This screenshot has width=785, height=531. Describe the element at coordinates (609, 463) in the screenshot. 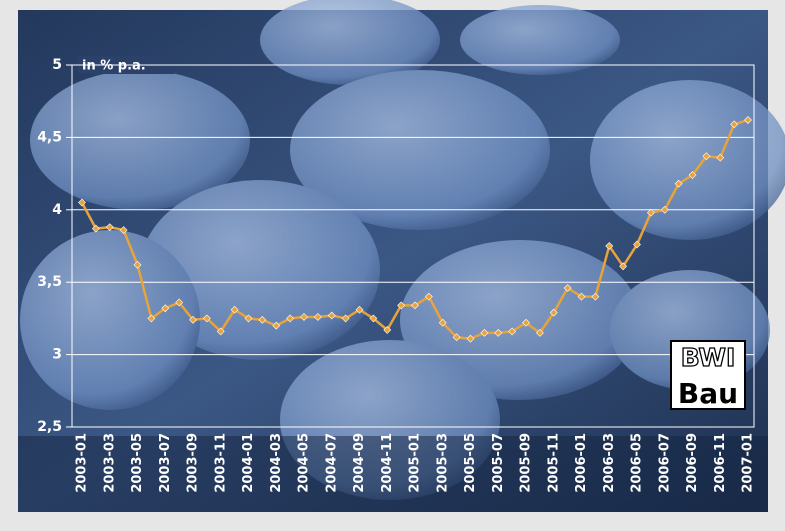

I see `x-tick-label: 2006-03` at that location.